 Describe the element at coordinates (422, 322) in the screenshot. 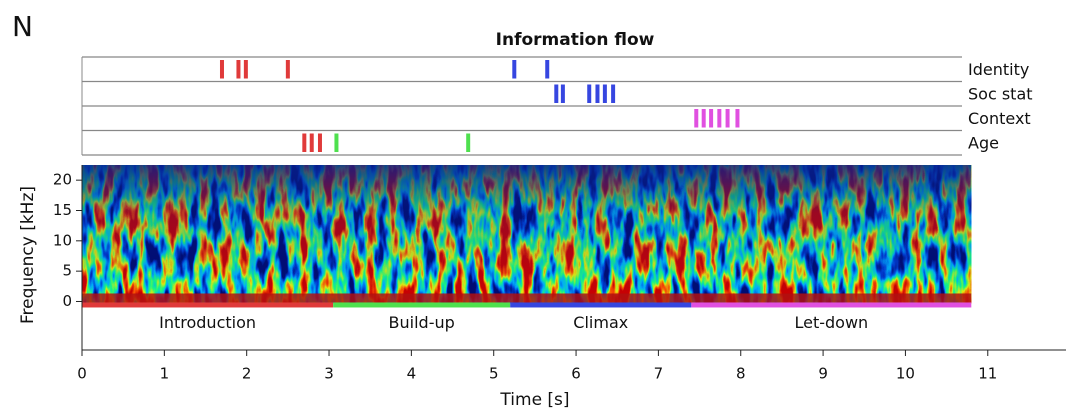

I see `phase-label: Build-up` at that location.